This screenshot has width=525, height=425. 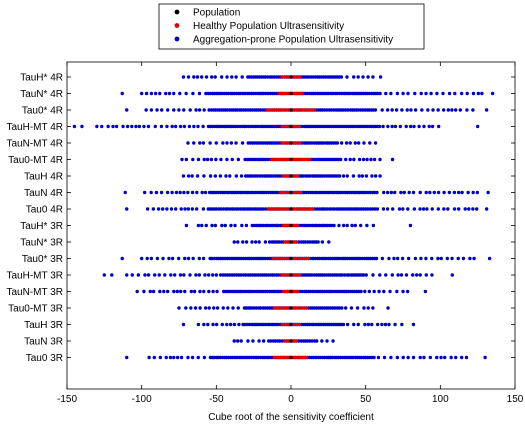 What do you see at coordinates (35, 309) in the screenshot?
I see `y-tick-label: Tau0-MT 3R` at bounding box center [35, 309].